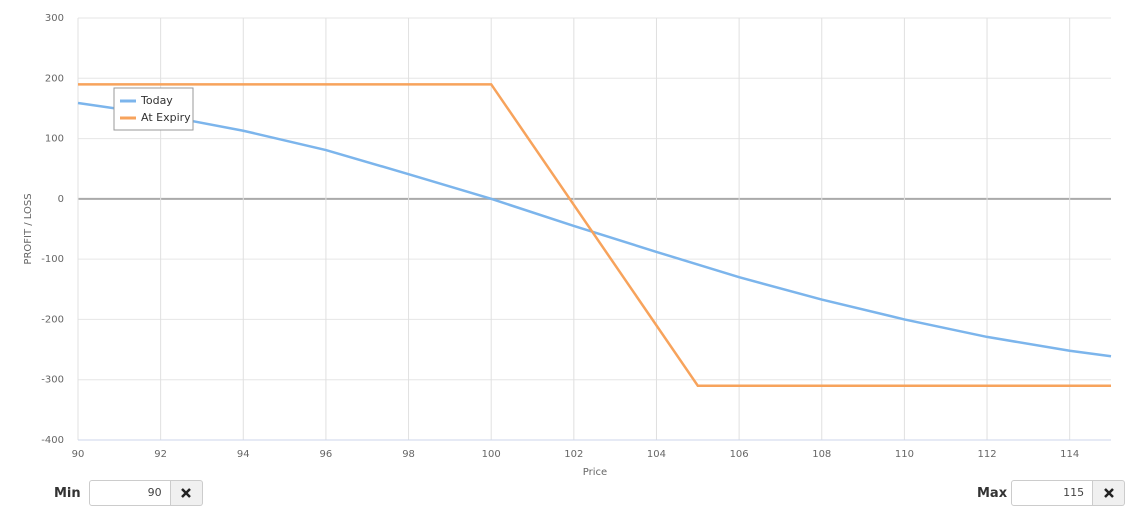 Image resolution: width=1140 pixels, height=523 pixels. What do you see at coordinates (54, 139) in the screenshot?
I see `y-tick-label: 100` at bounding box center [54, 139].